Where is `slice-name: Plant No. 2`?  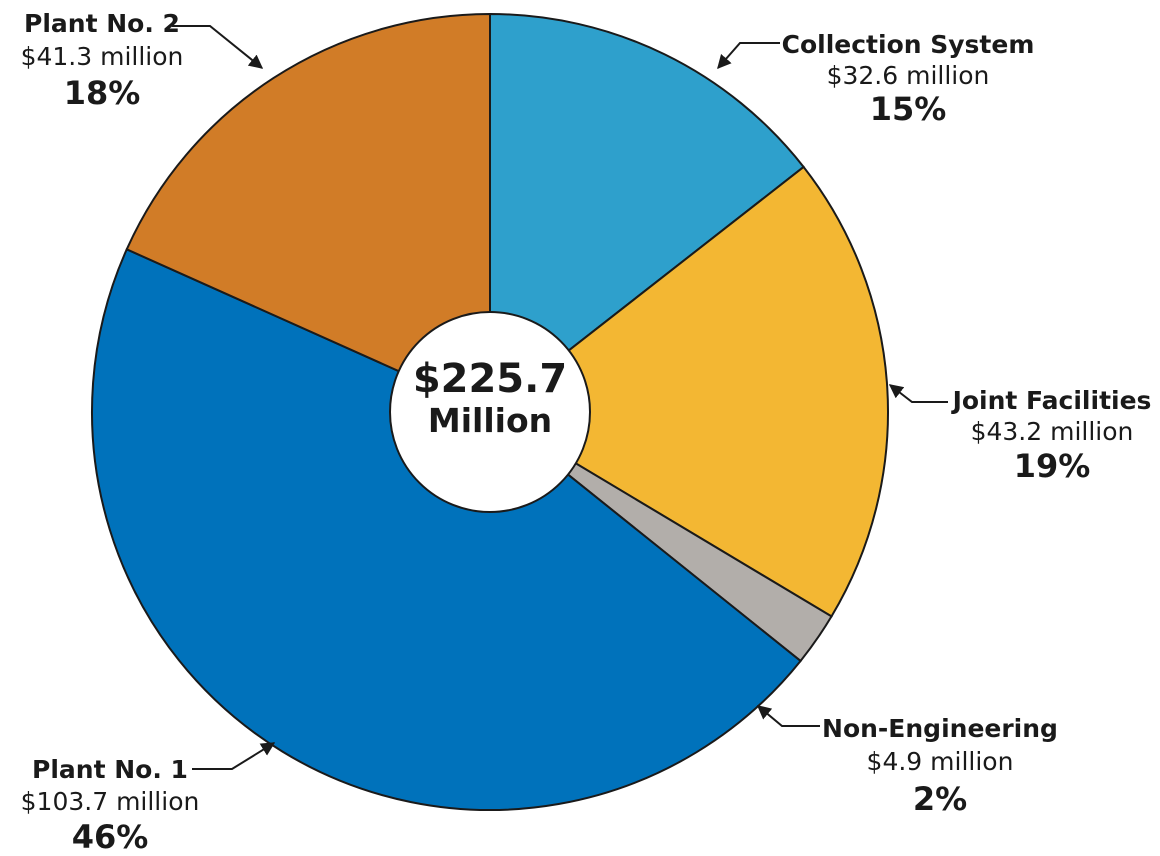
slice-name: Plant No. 2 is located at coordinates (102, 23).